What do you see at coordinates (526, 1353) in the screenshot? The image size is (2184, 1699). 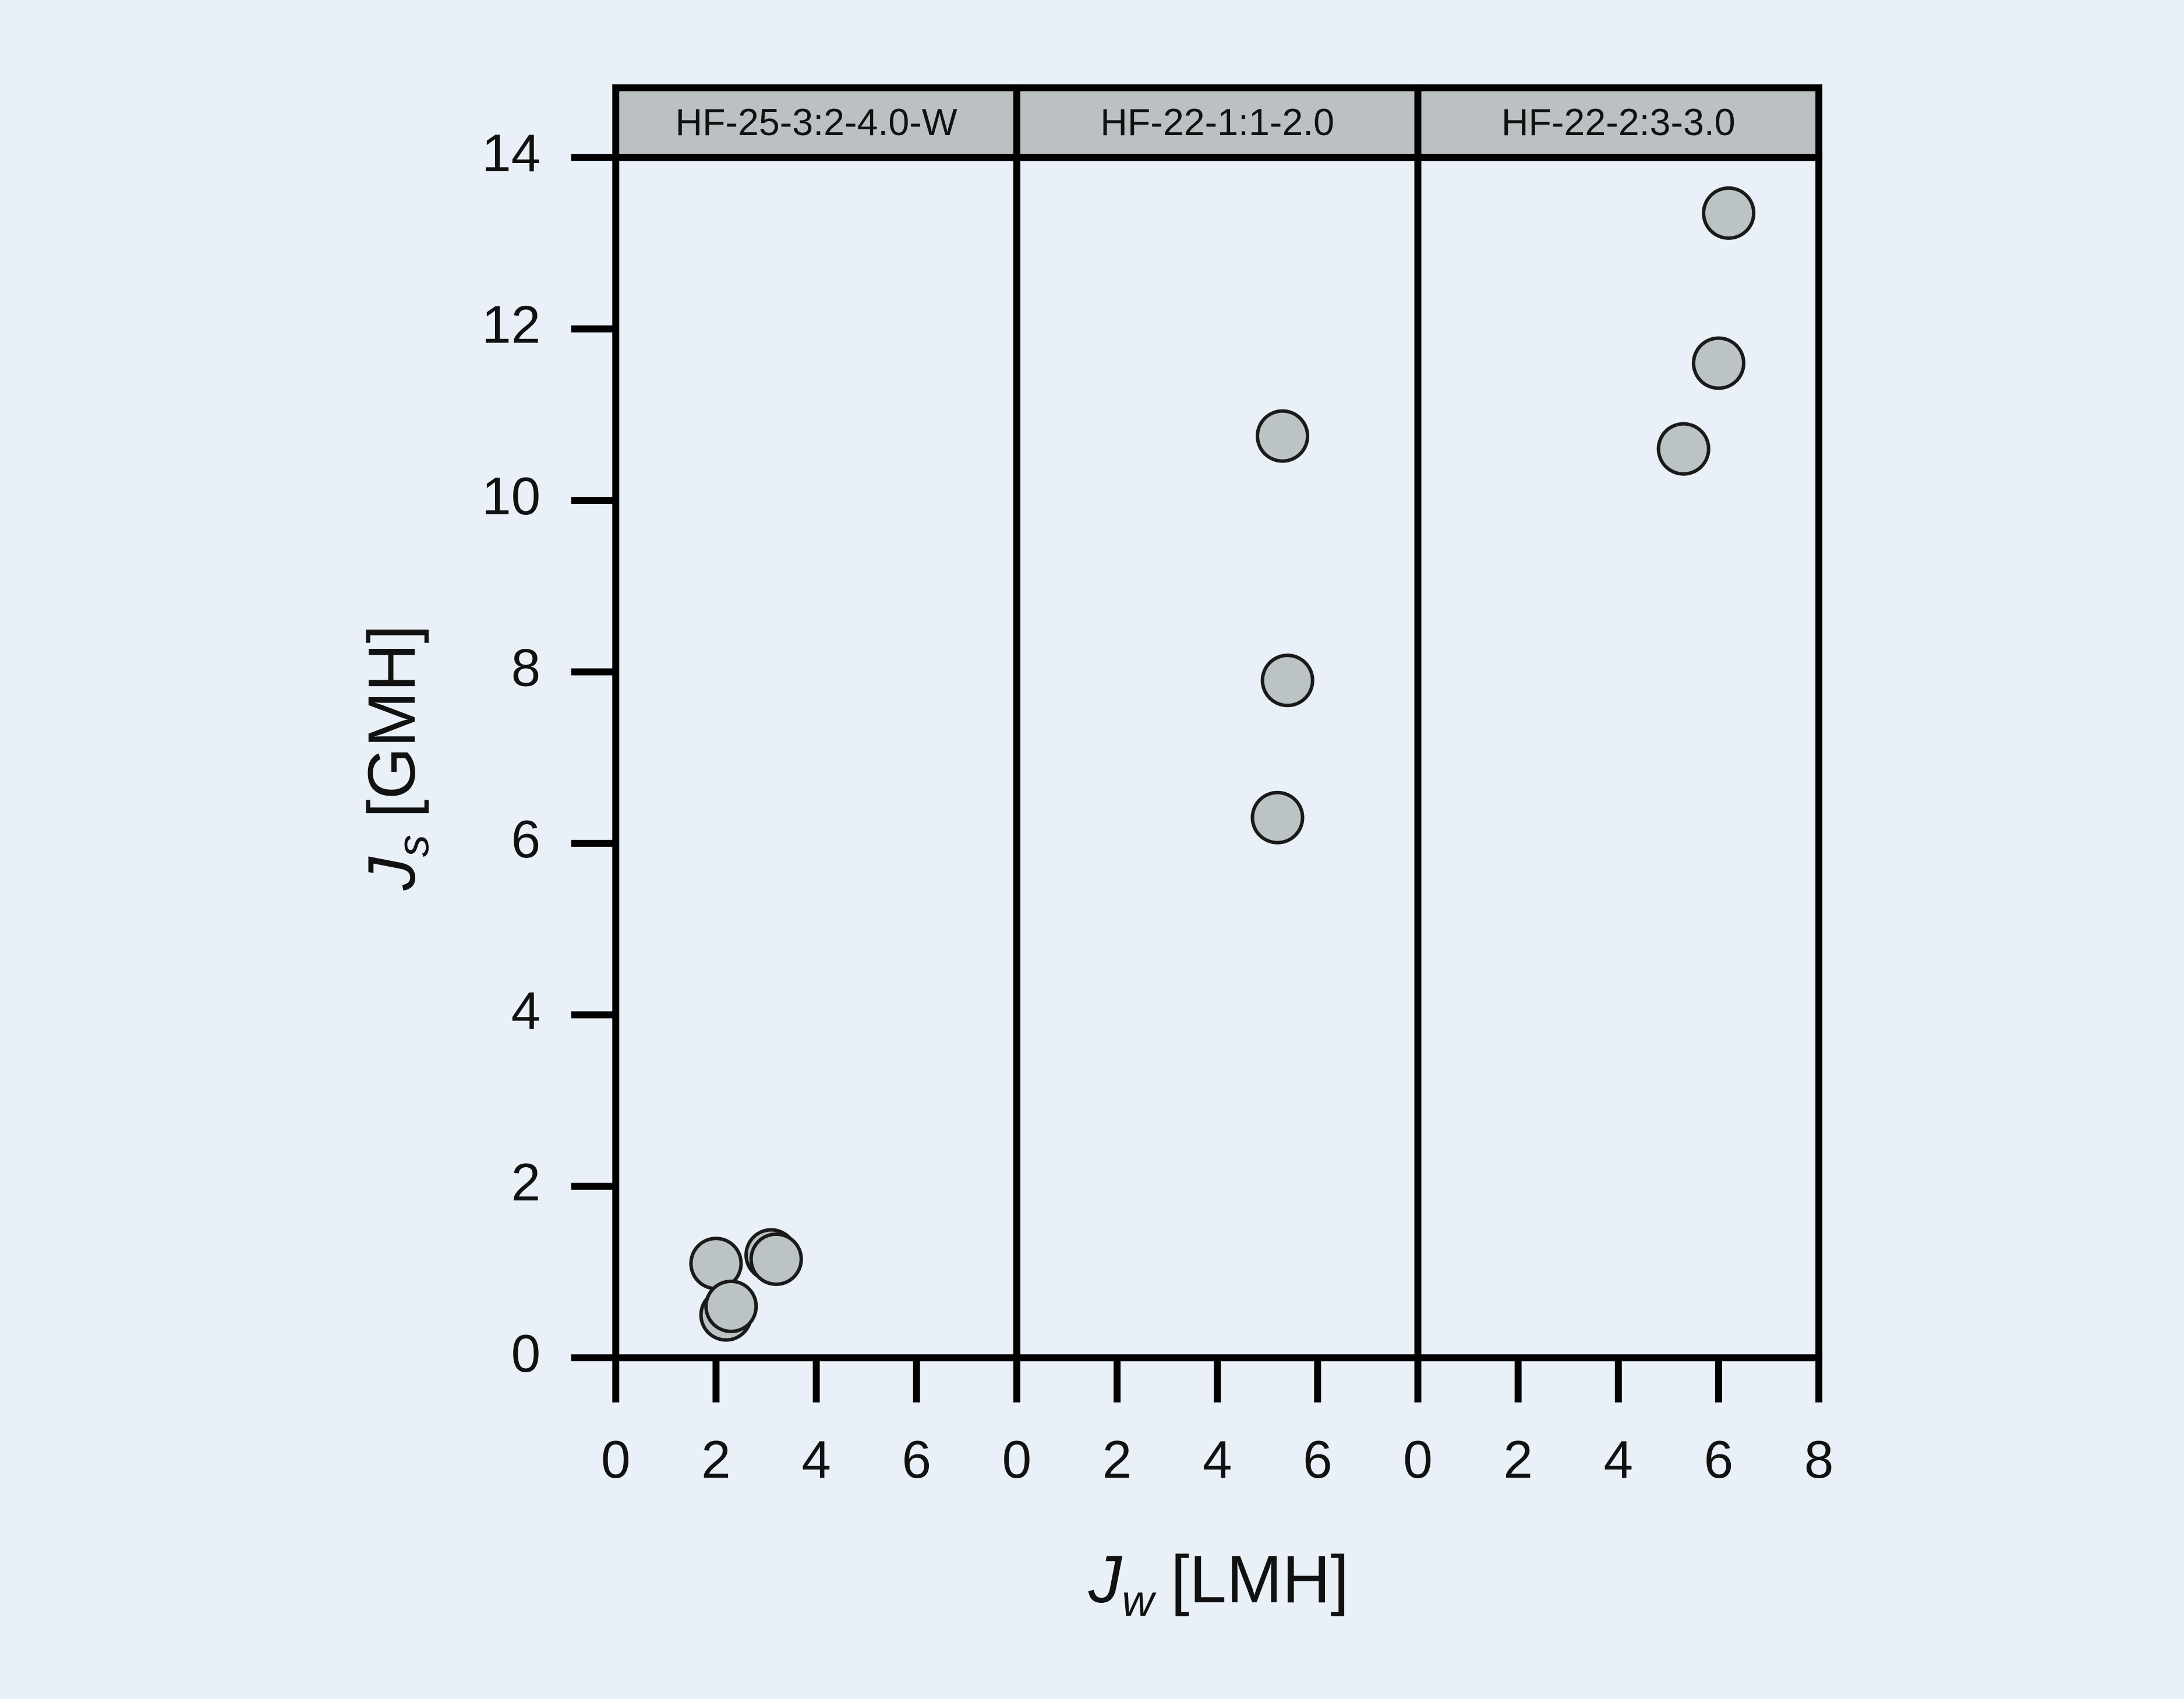 I see `y-tick-label: 0` at bounding box center [526, 1353].